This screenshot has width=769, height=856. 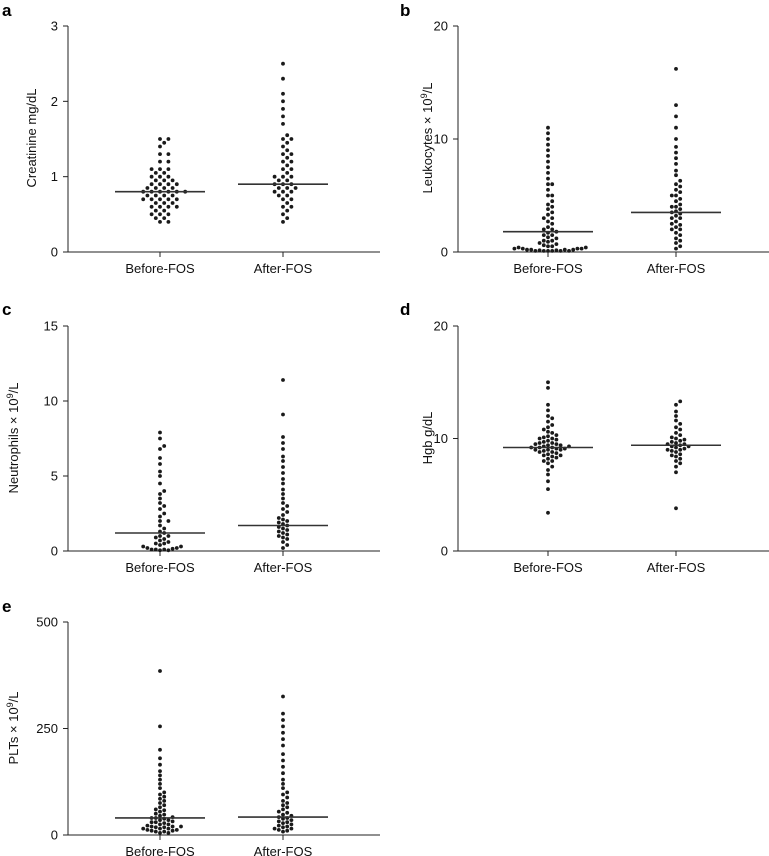 What do you see at coordinates (51, 401) in the screenshot?
I see `y-tick-label: 10` at bounding box center [51, 401].